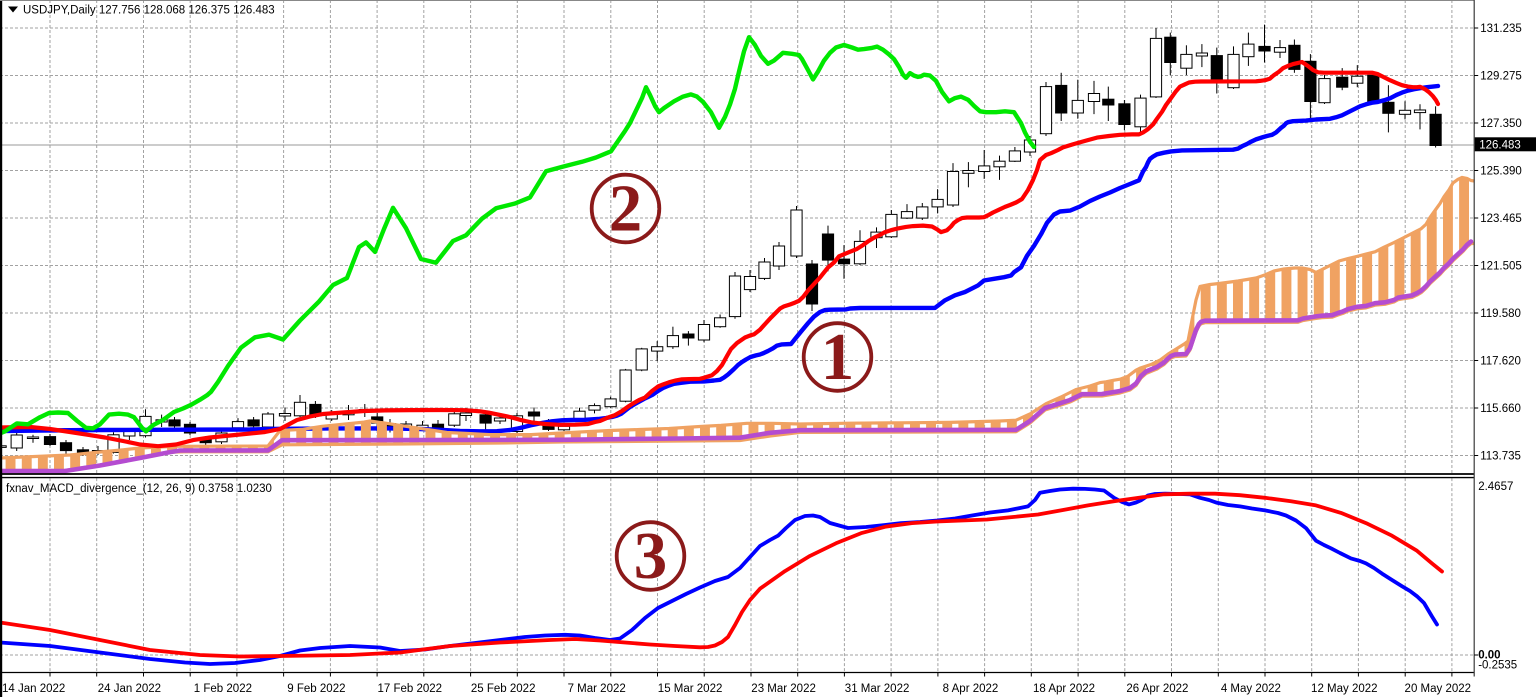 Image resolution: width=1536 pixels, height=697 pixels. What do you see at coordinates (410, 689) in the screenshot?
I see `svg-text: 17 Feb 2022` at bounding box center [410, 689].